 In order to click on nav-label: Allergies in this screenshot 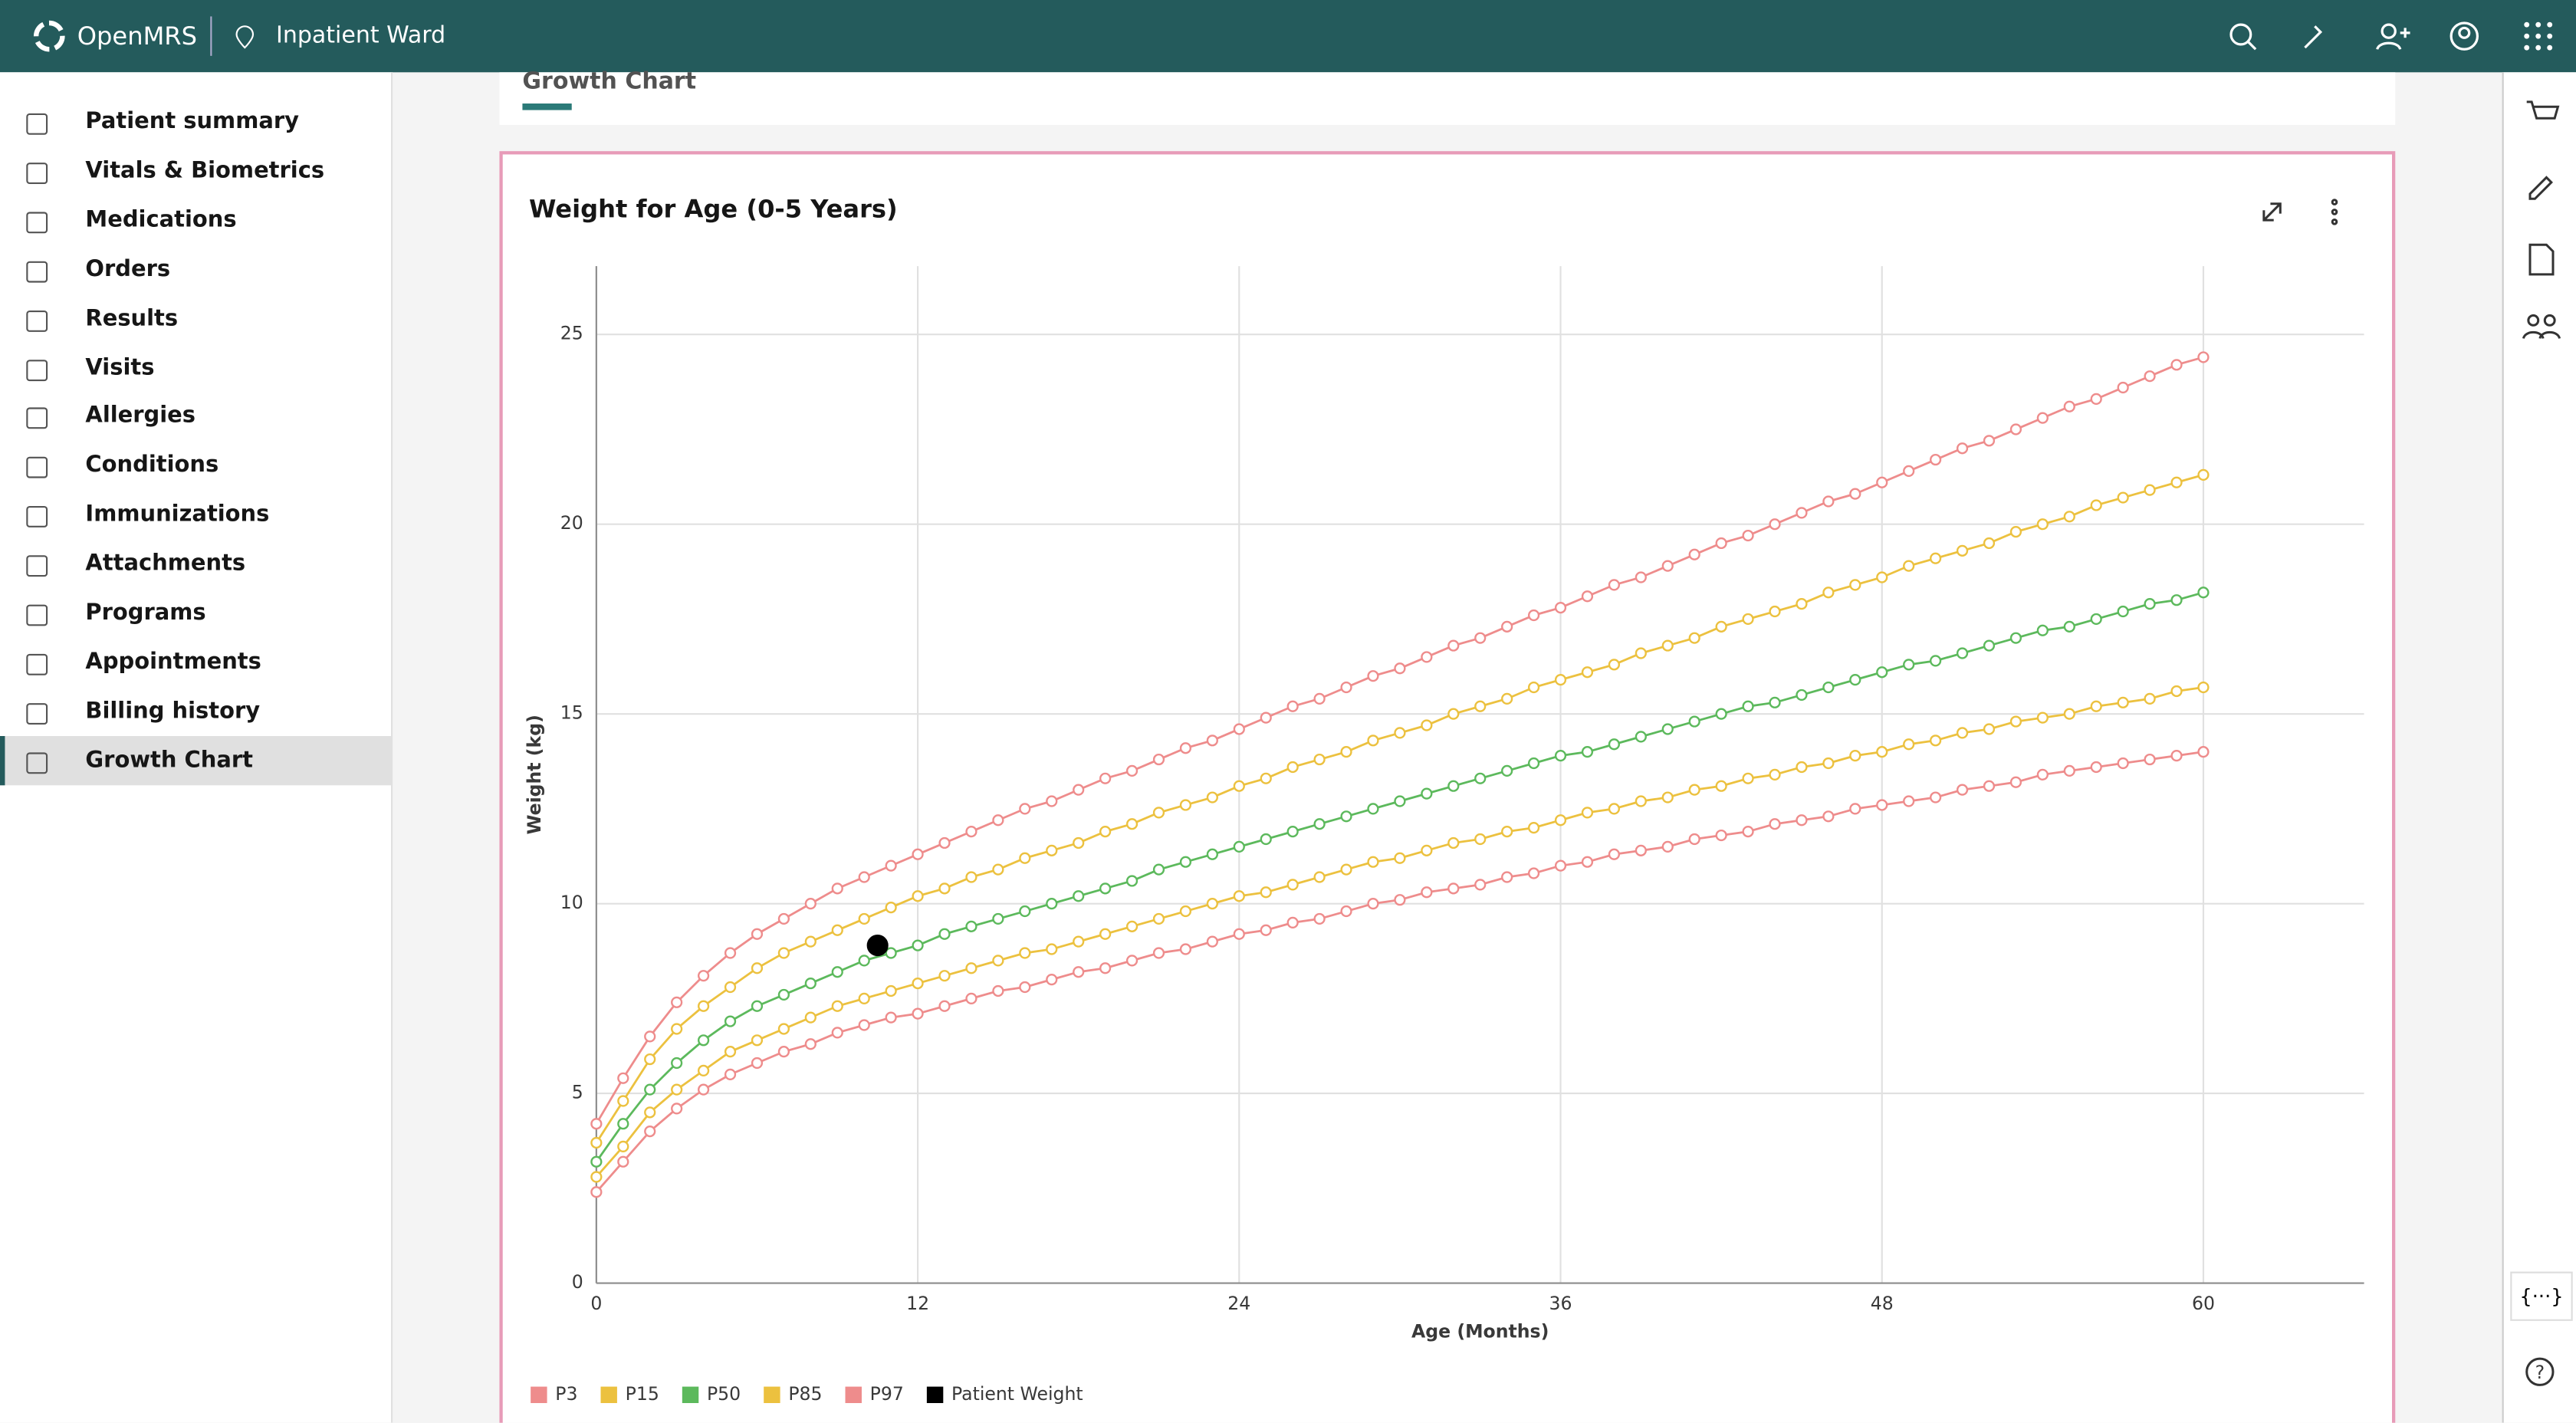, I will do `click(141, 416)`.